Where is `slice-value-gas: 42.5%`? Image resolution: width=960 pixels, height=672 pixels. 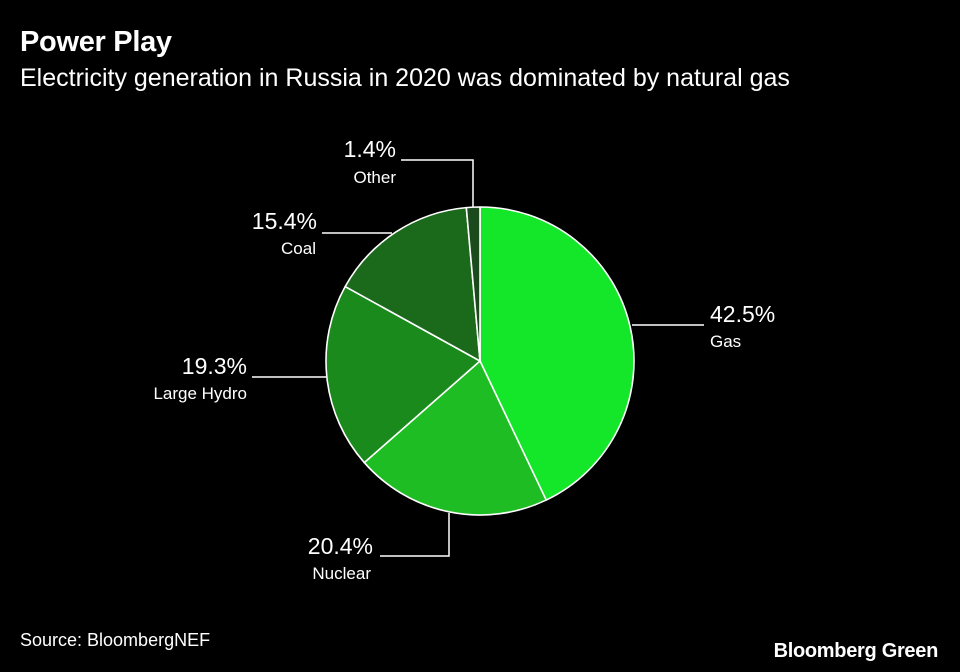
slice-value-gas: 42.5% is located at coordinates (742, 314).